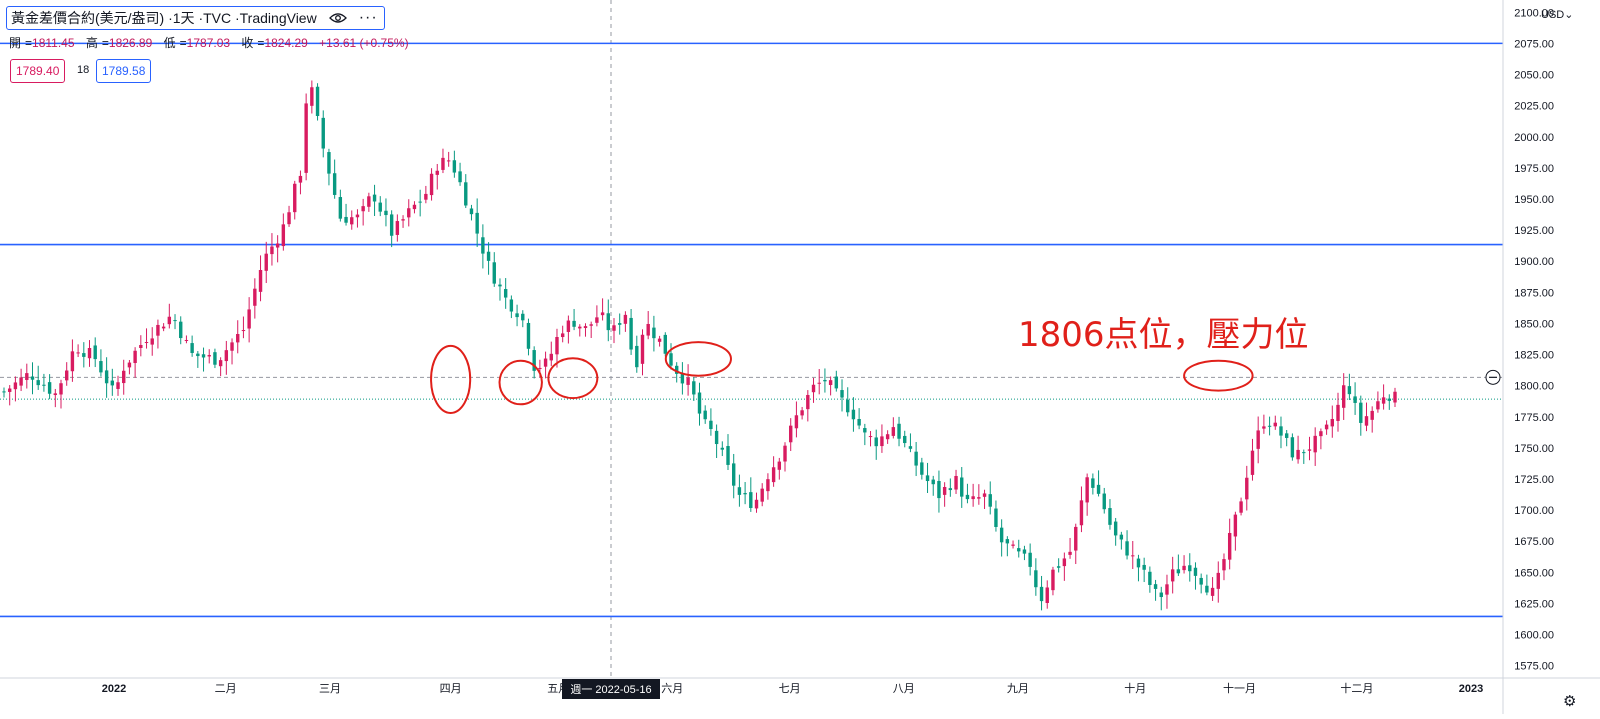 The width and height of the screenshot is (1600, 719). I want to click on y-tick-label: 2025.00, so click(1534, 107).